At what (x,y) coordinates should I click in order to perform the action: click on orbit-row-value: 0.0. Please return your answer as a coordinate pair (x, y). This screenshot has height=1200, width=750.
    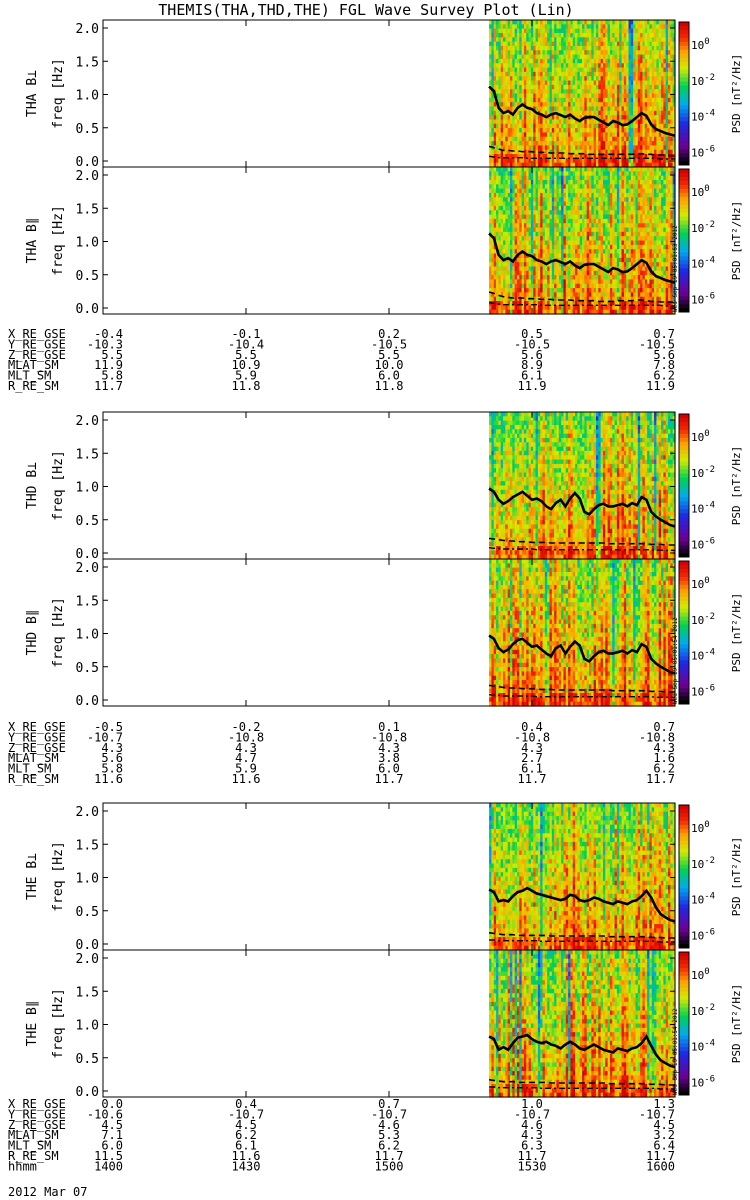
    Looking at the image, I should click on (112, 1104).